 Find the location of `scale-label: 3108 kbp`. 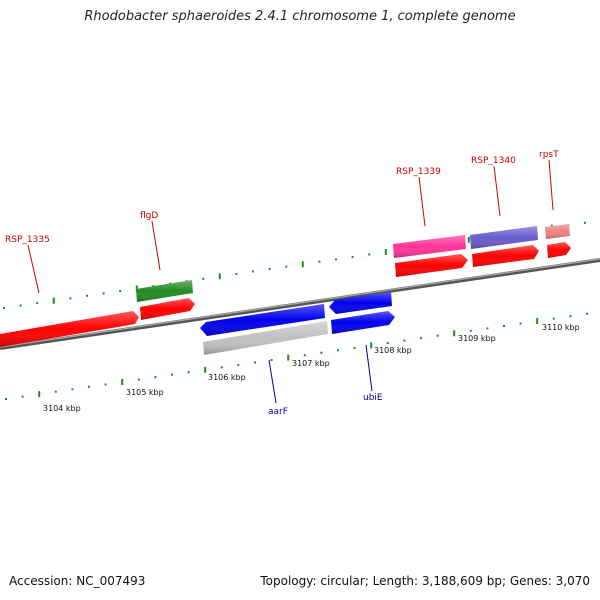

scale-label: 3108 kbp is located at coordinates (393, 350).